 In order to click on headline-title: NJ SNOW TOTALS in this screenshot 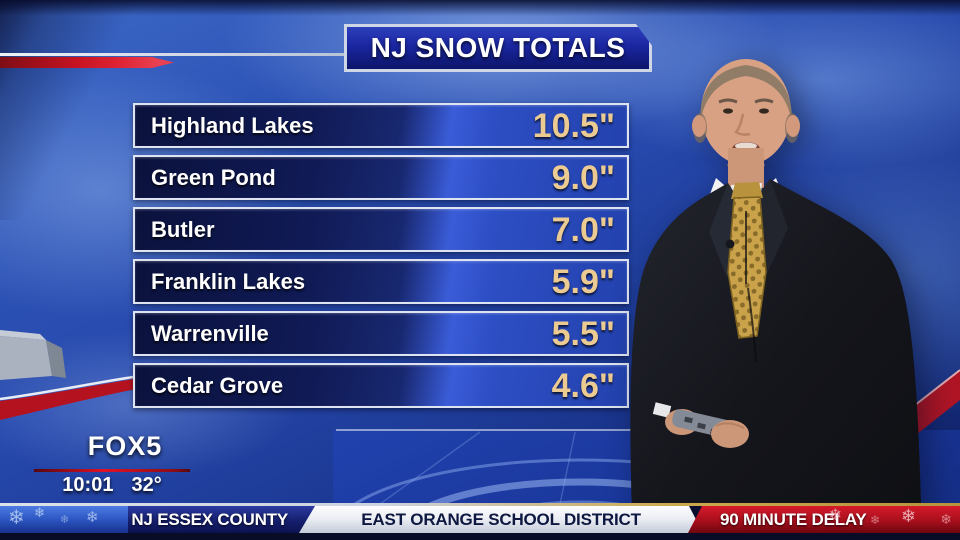, I will do `click(498, 47)`.